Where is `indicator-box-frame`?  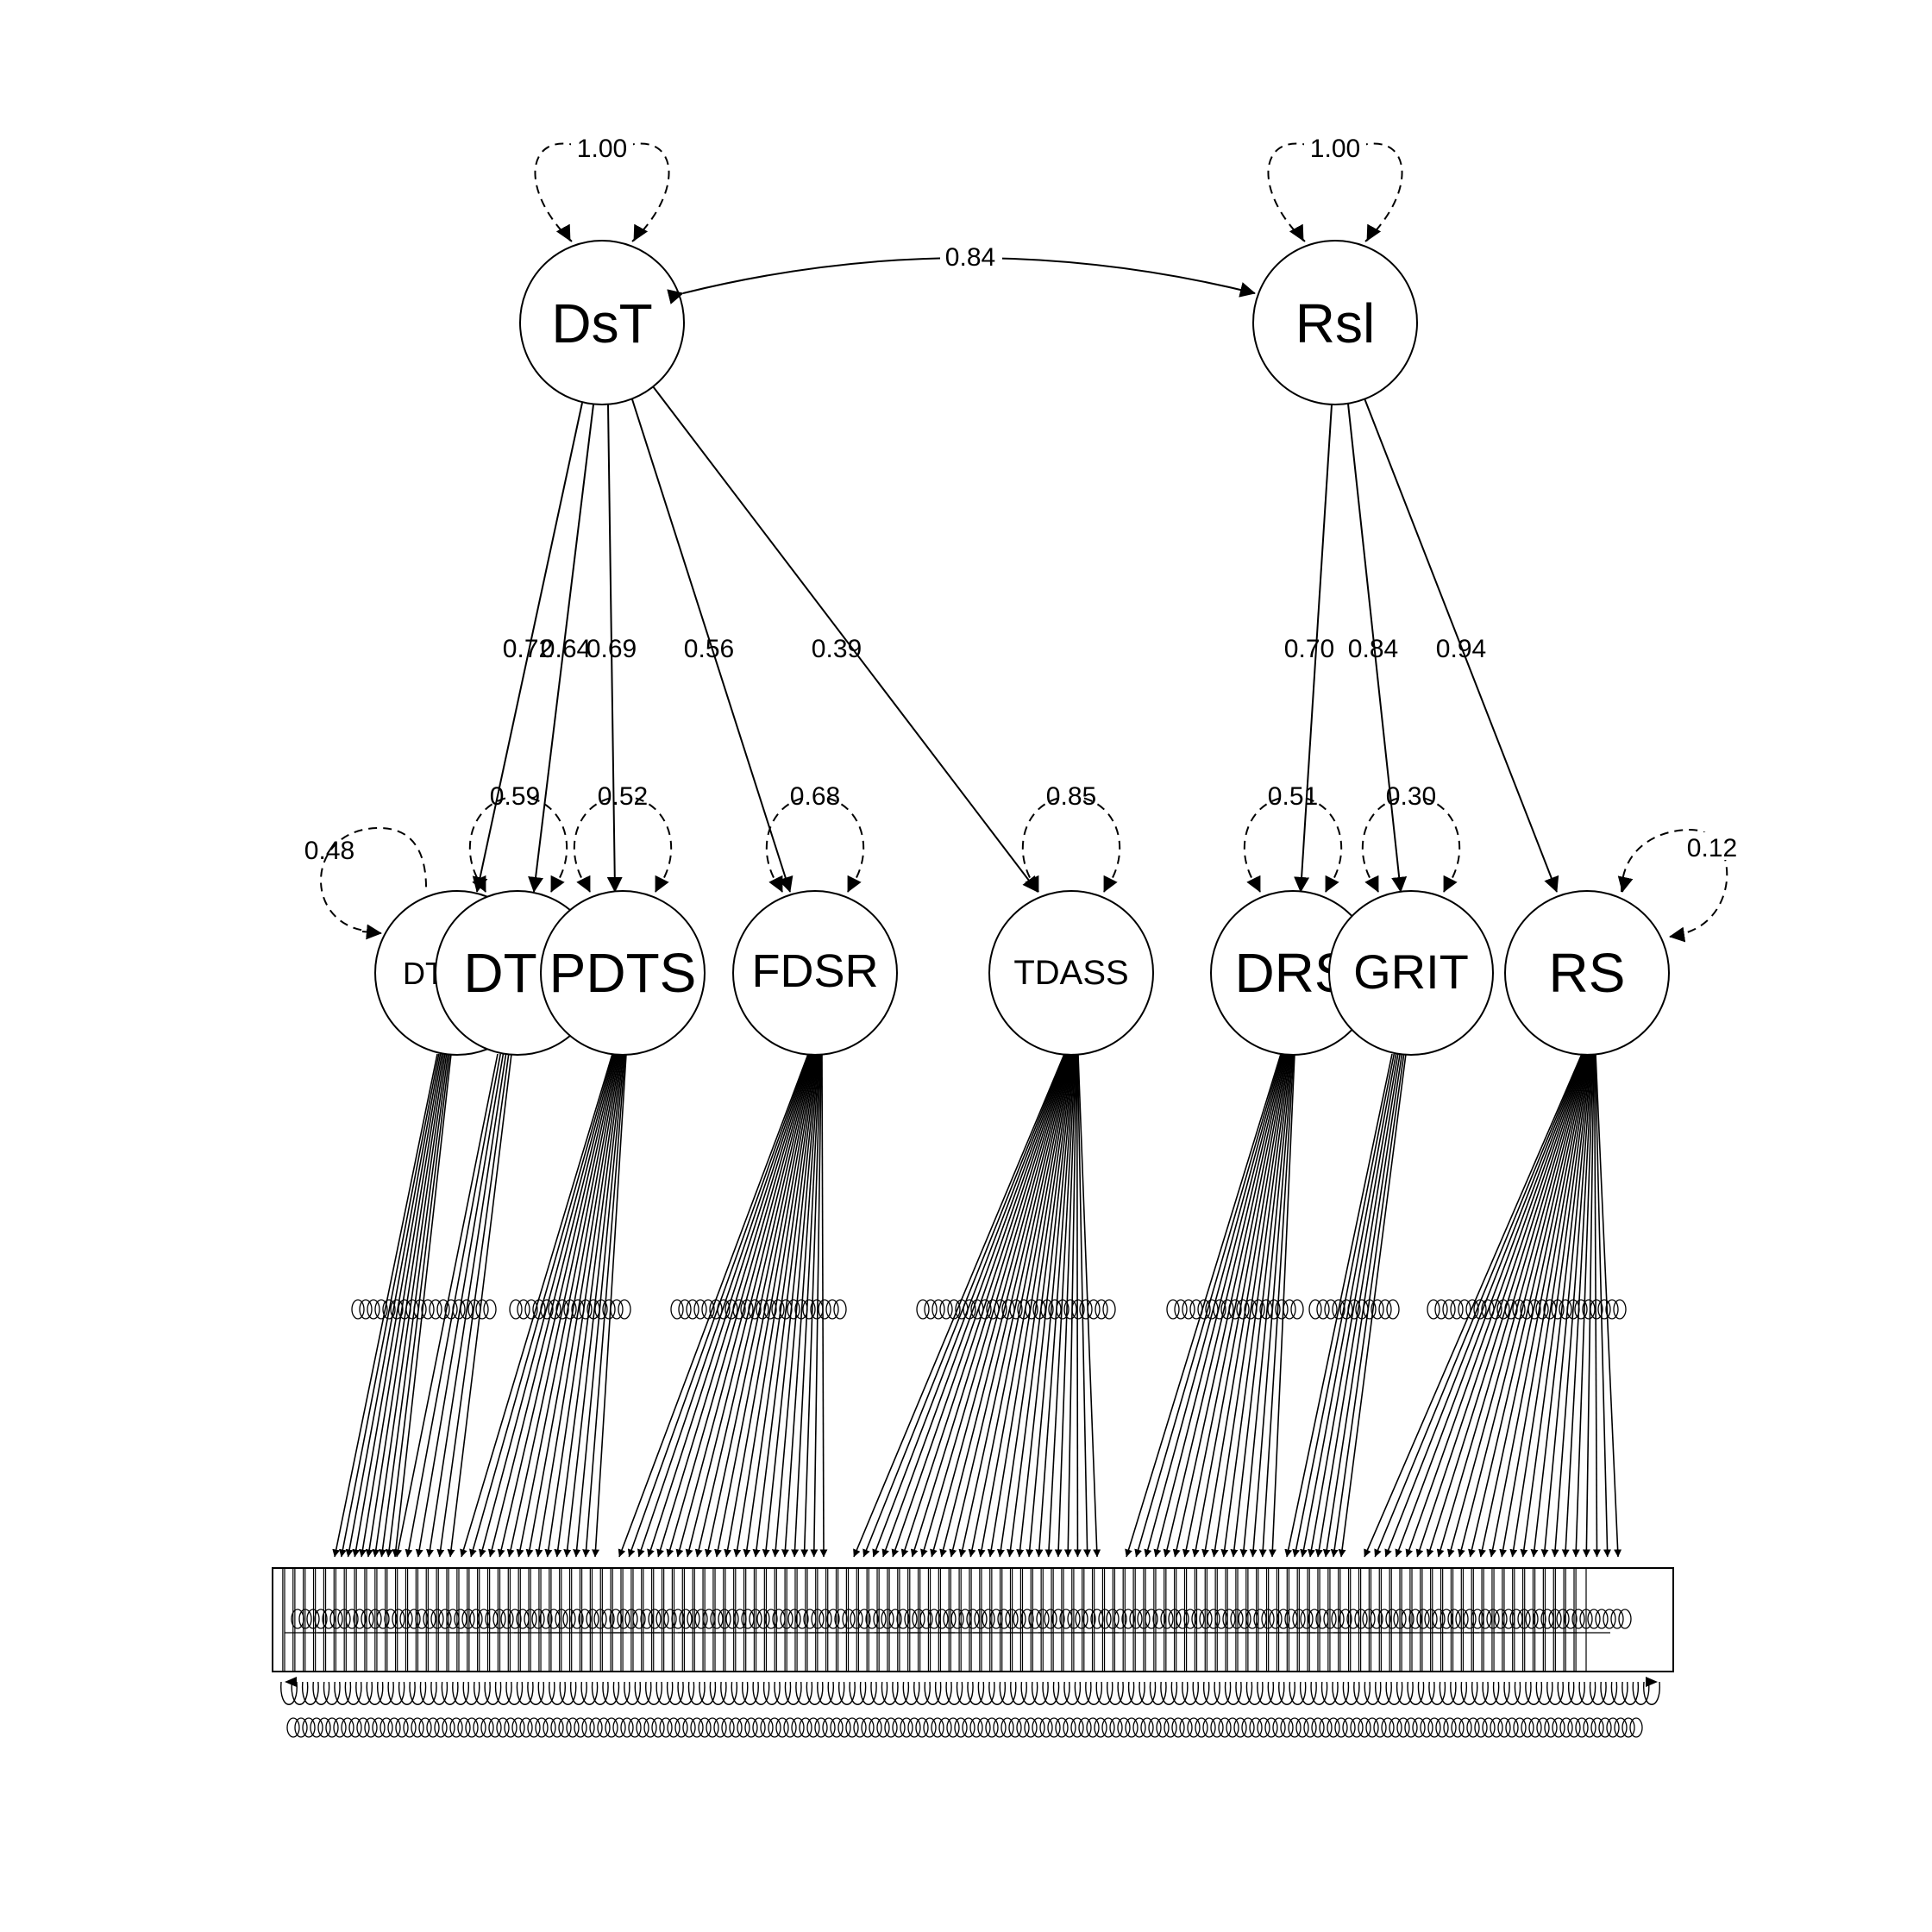
indicator-box-frame is located at coordinates (973, 1620).